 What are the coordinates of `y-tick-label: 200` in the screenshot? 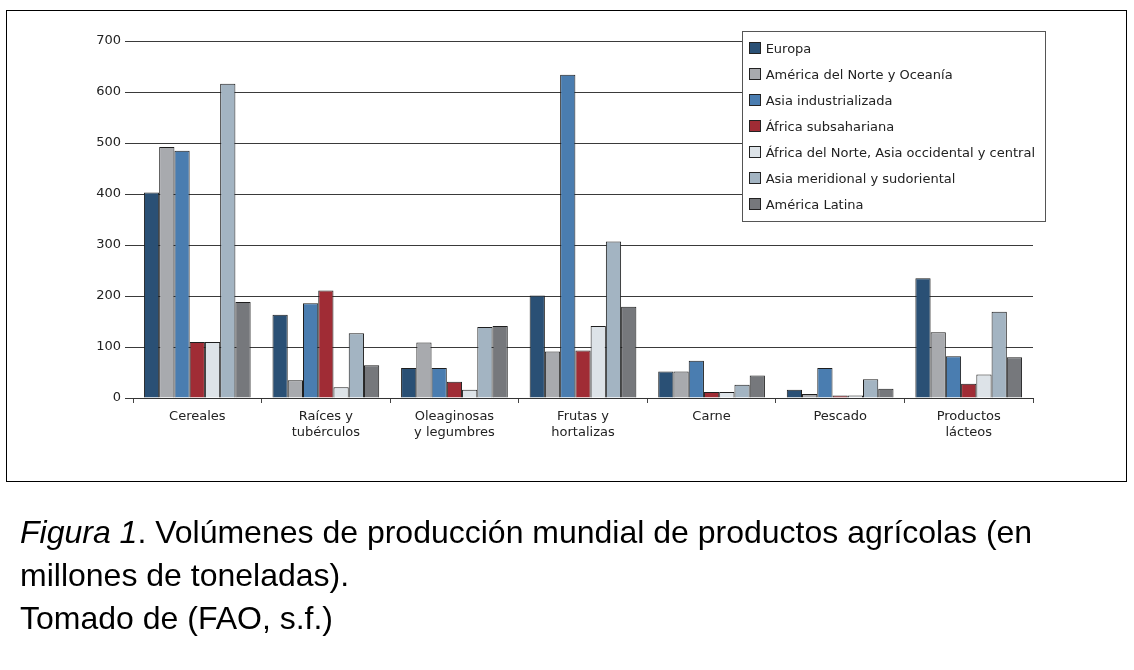 It's located at (108, 295).